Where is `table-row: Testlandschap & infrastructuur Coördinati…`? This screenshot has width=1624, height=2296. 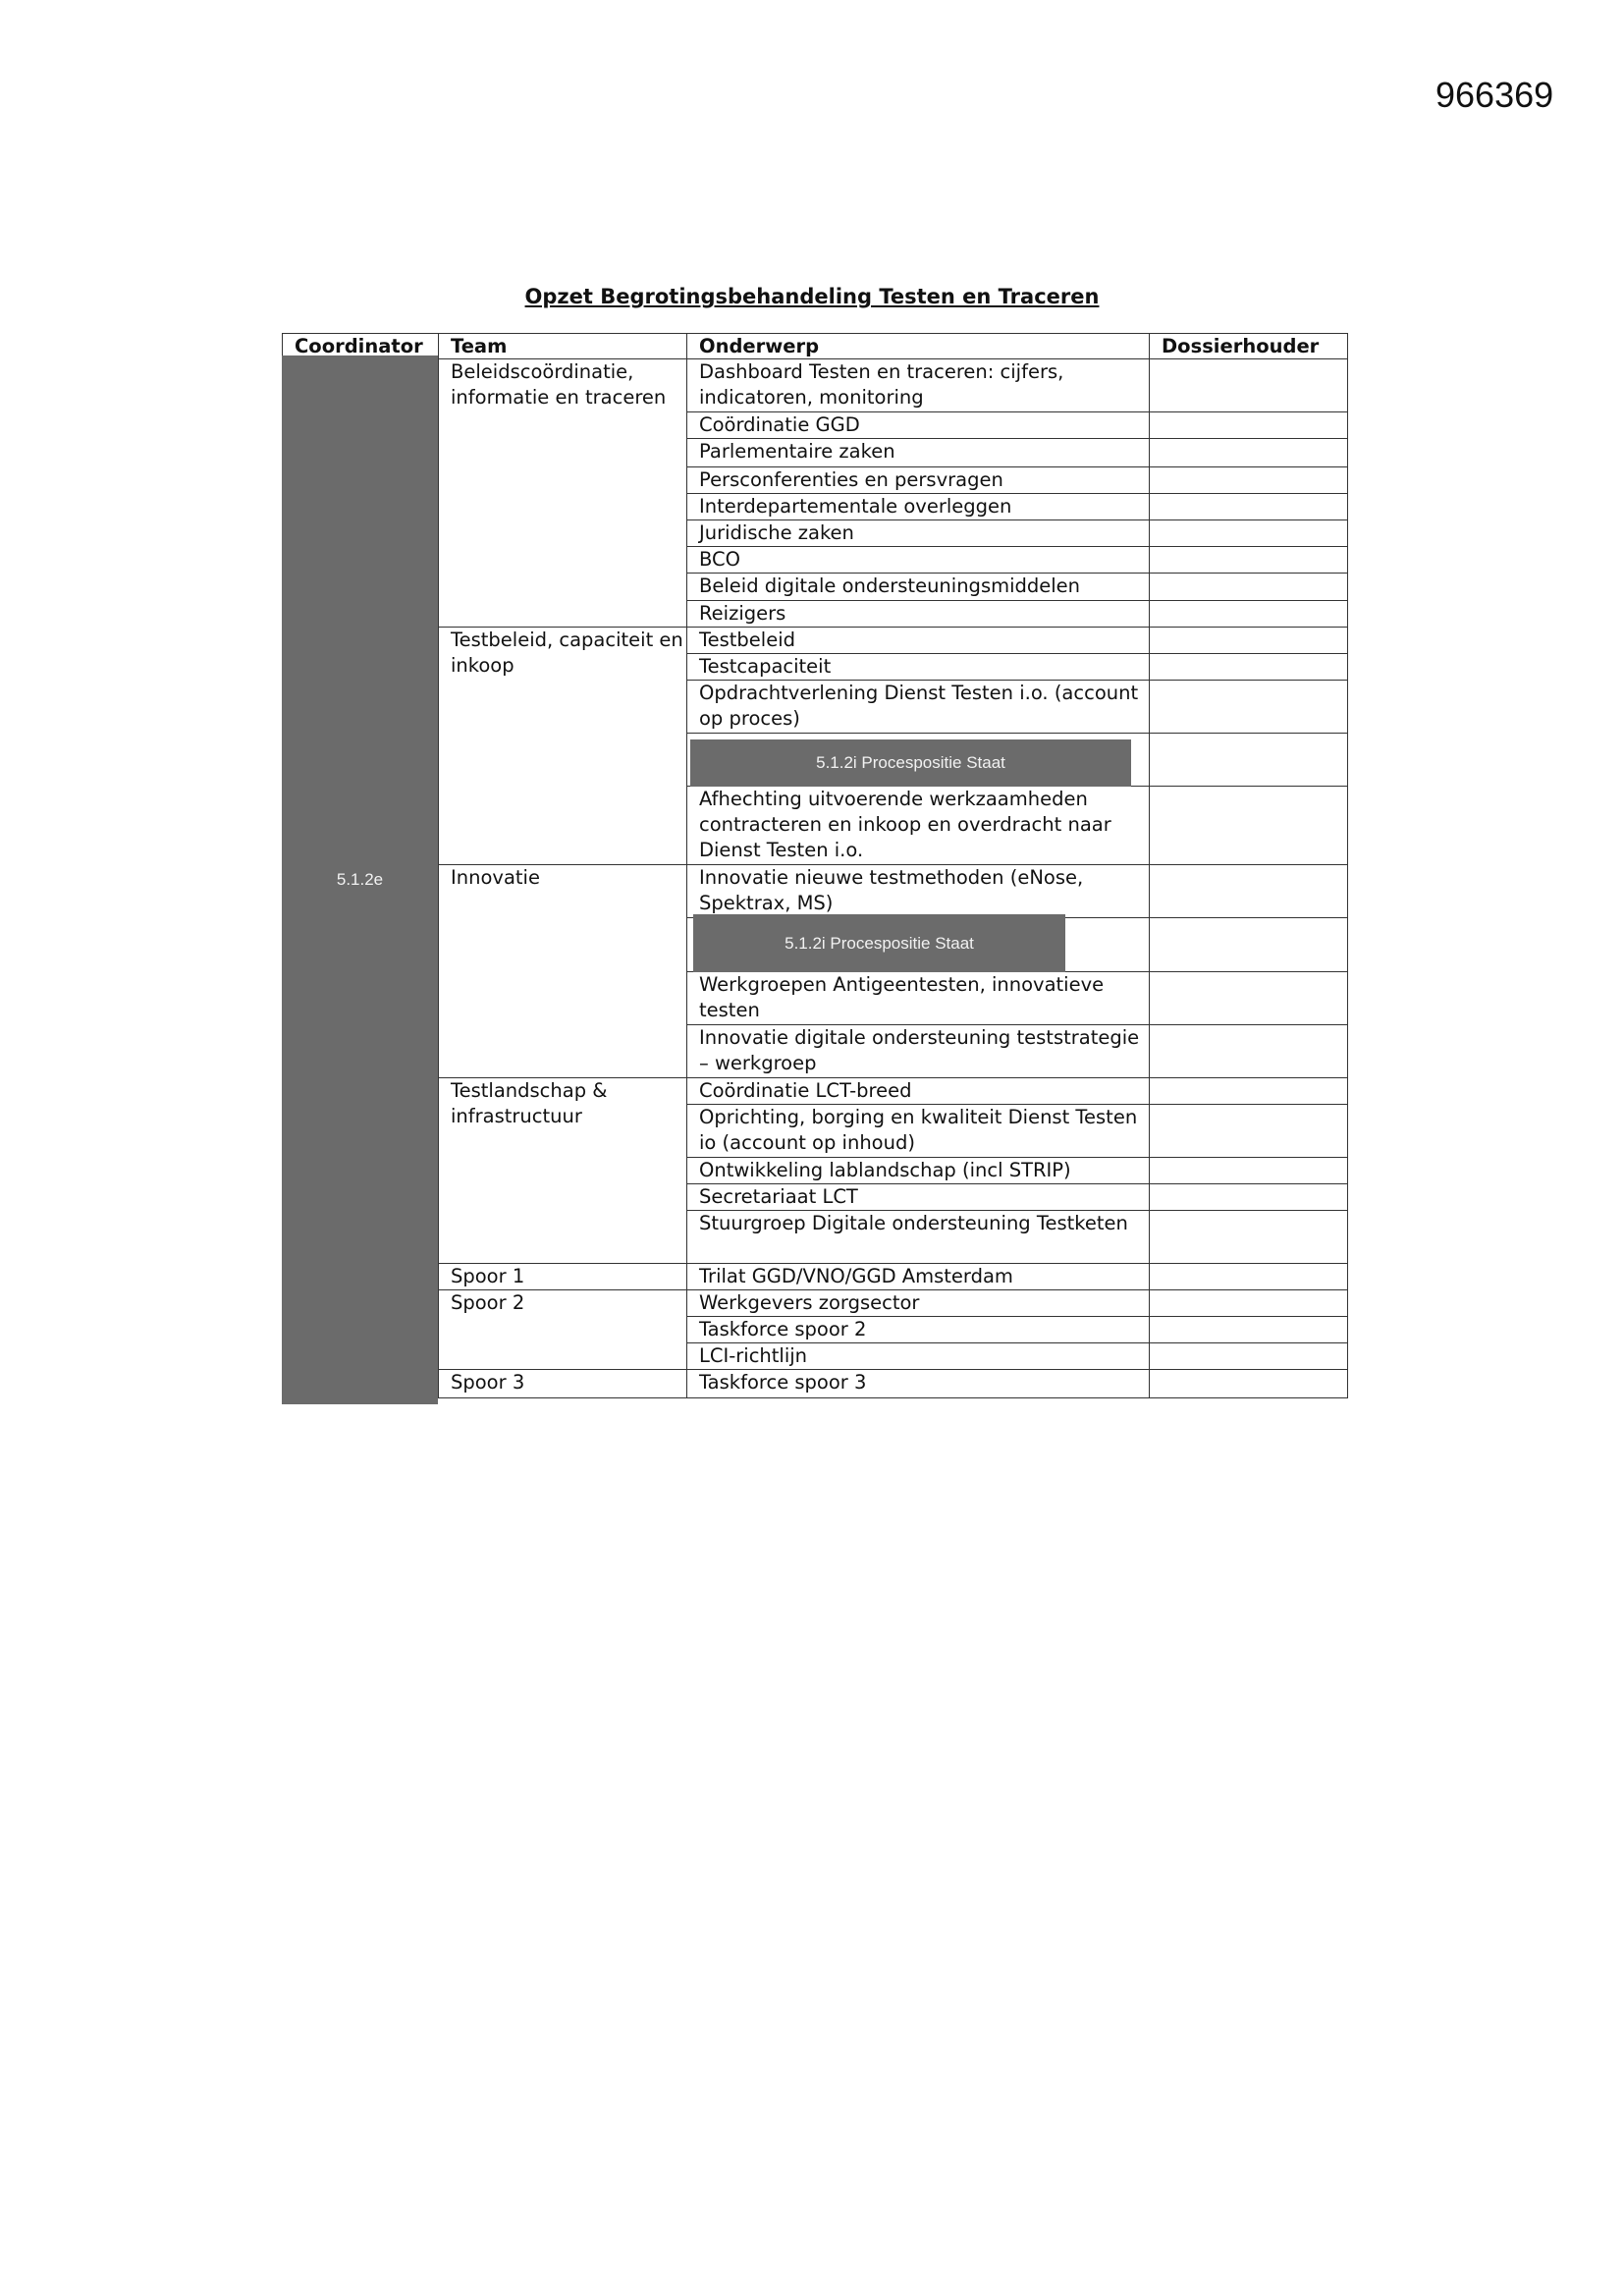 table-row: Testlandschap & infrastructuur Coördinati… is located at coordinates (815, 1170).